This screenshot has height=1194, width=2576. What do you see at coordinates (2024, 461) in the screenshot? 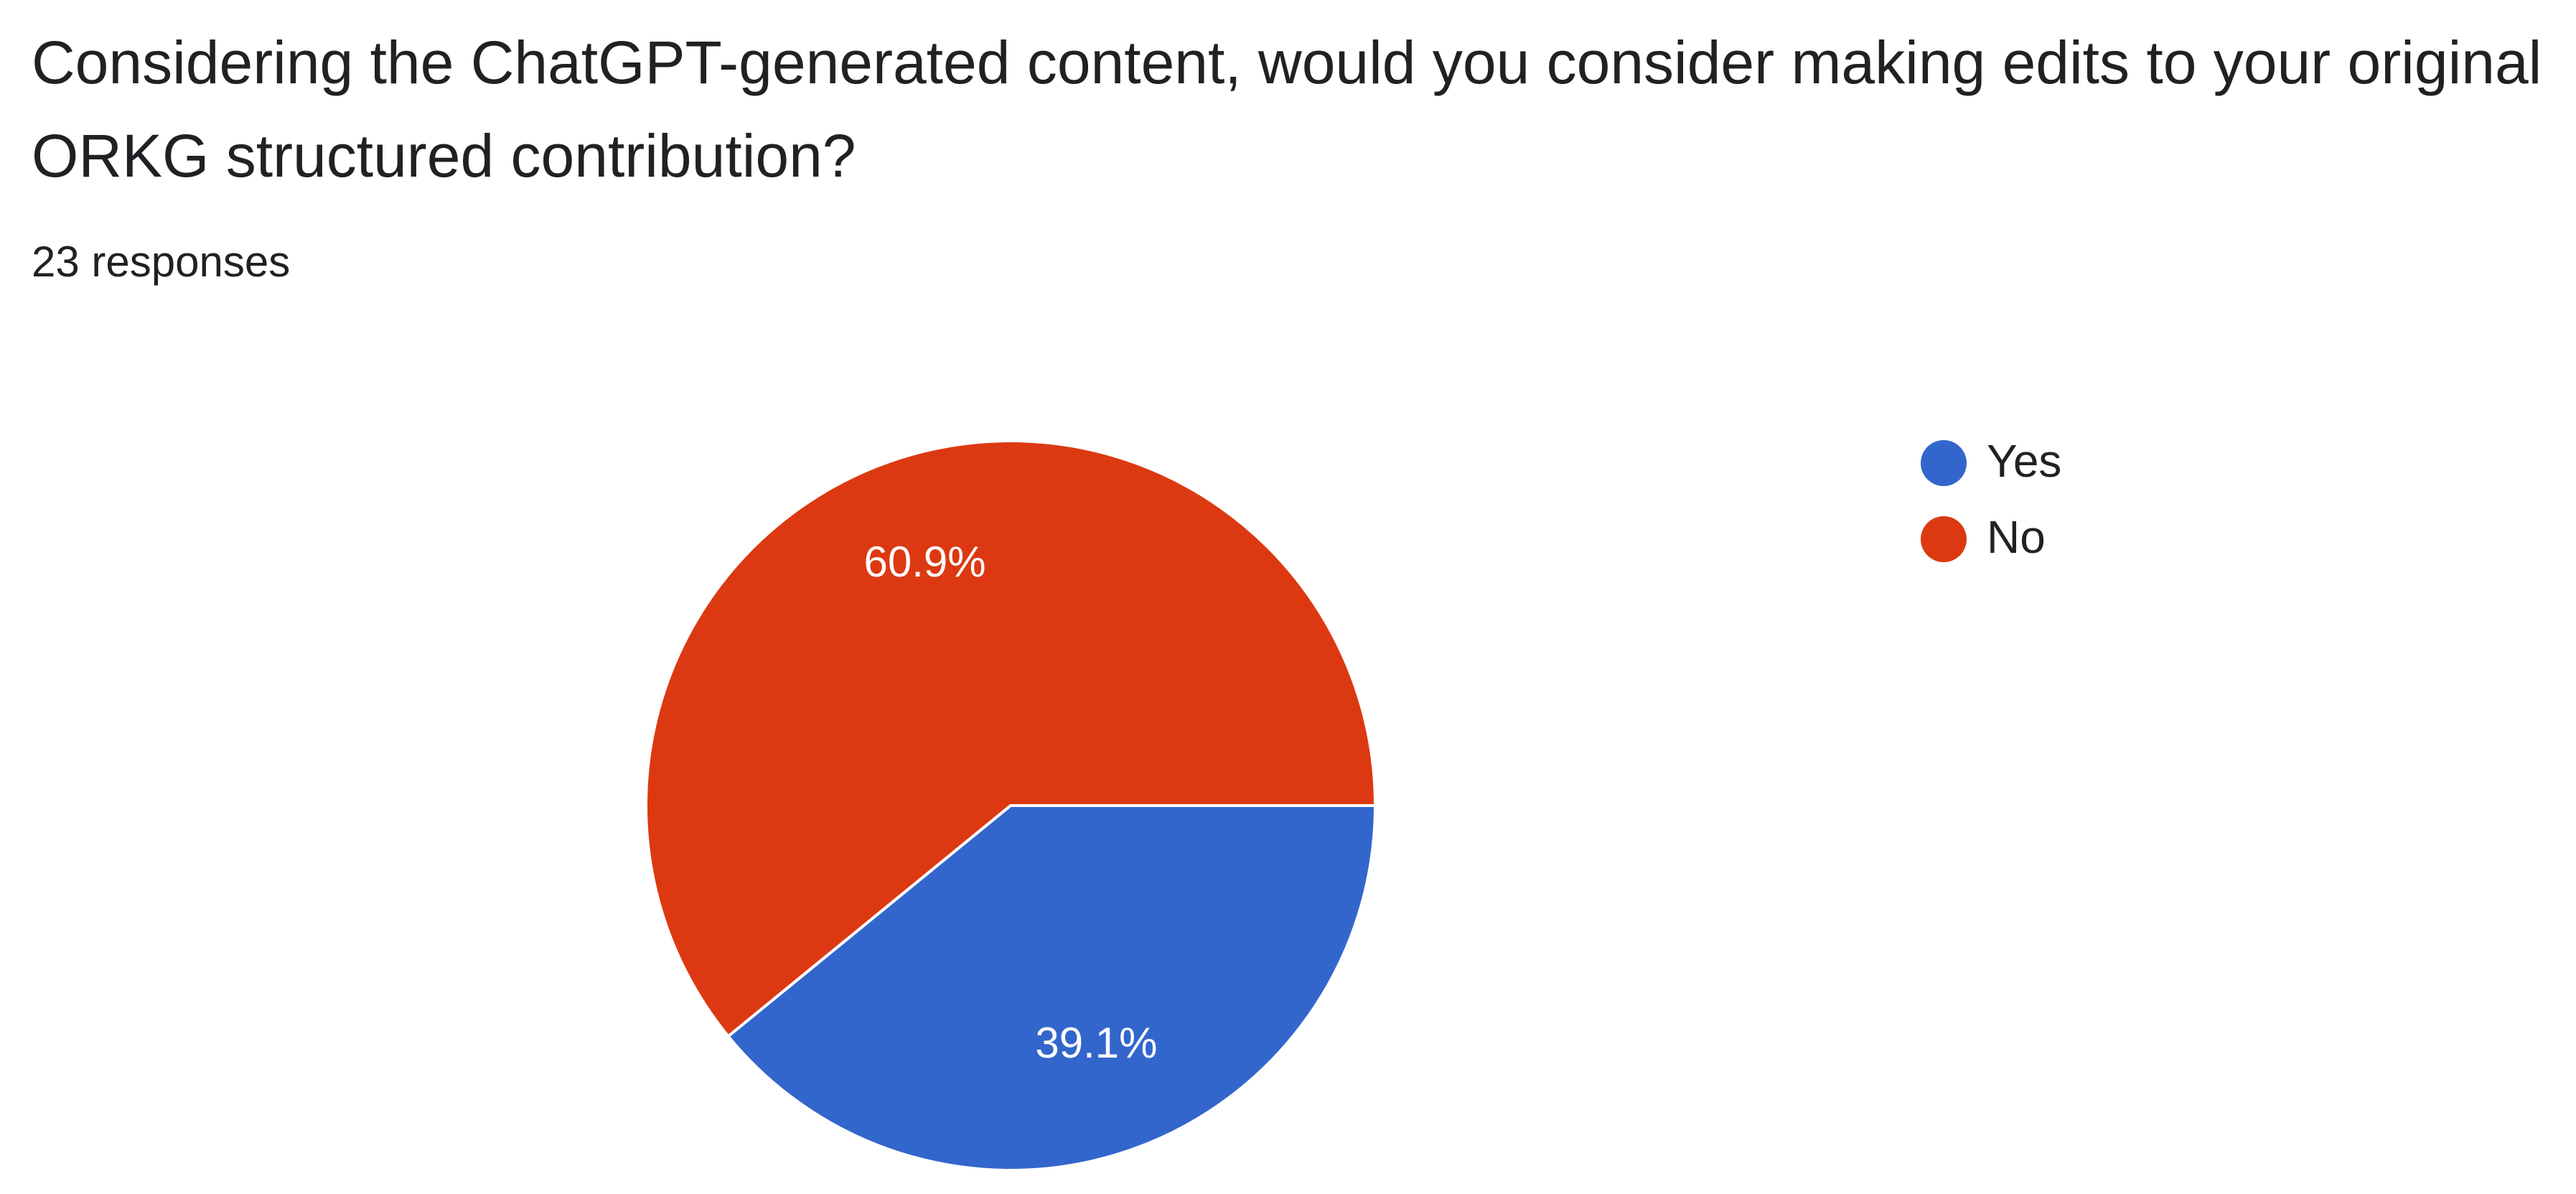
I see `legend-label: Yes` at bounding box center [2024, 461].